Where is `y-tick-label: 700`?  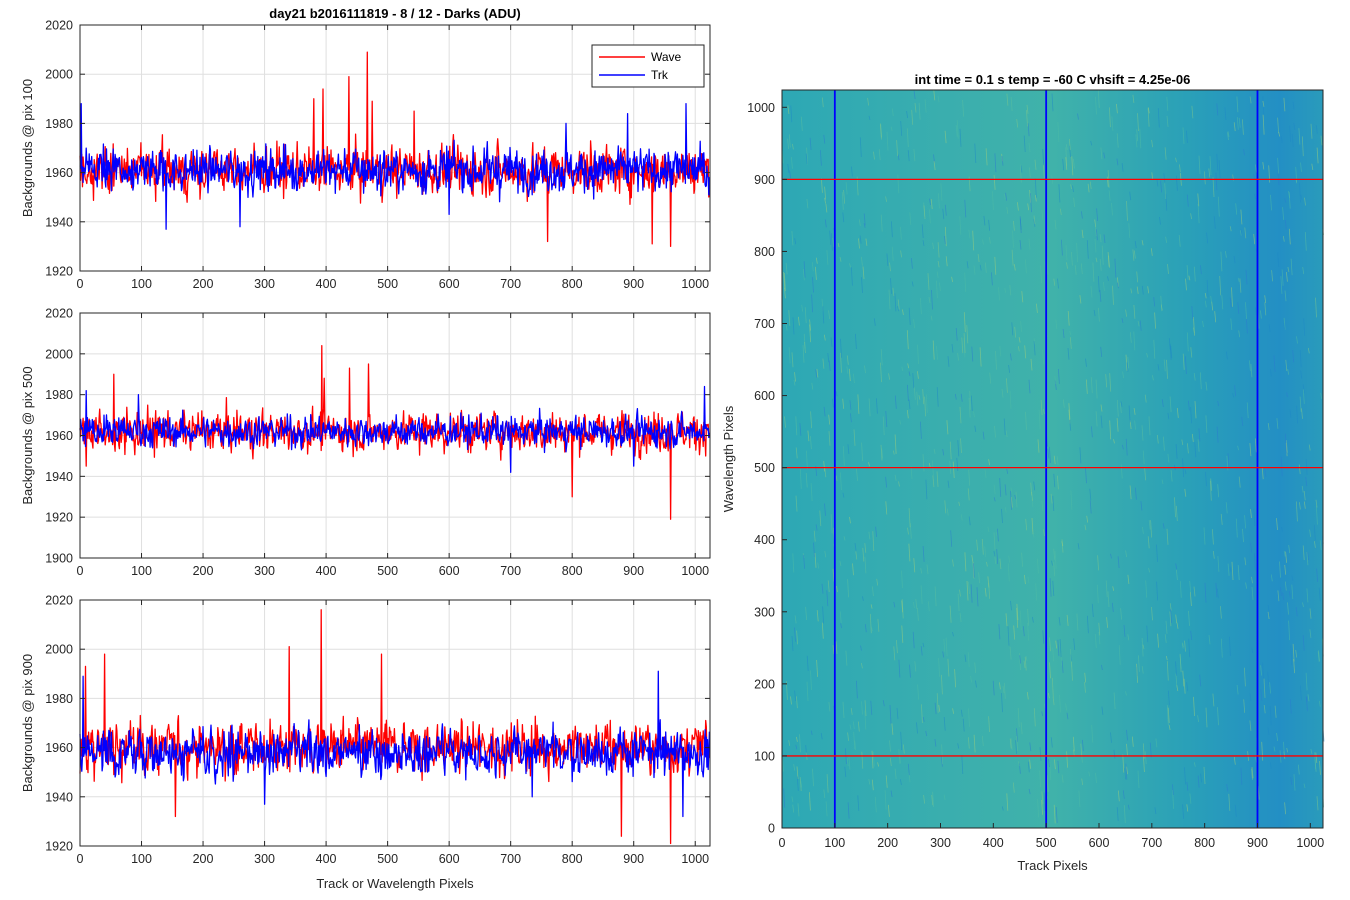 y-tick-label: 700 is located at coordinates (764, 324).